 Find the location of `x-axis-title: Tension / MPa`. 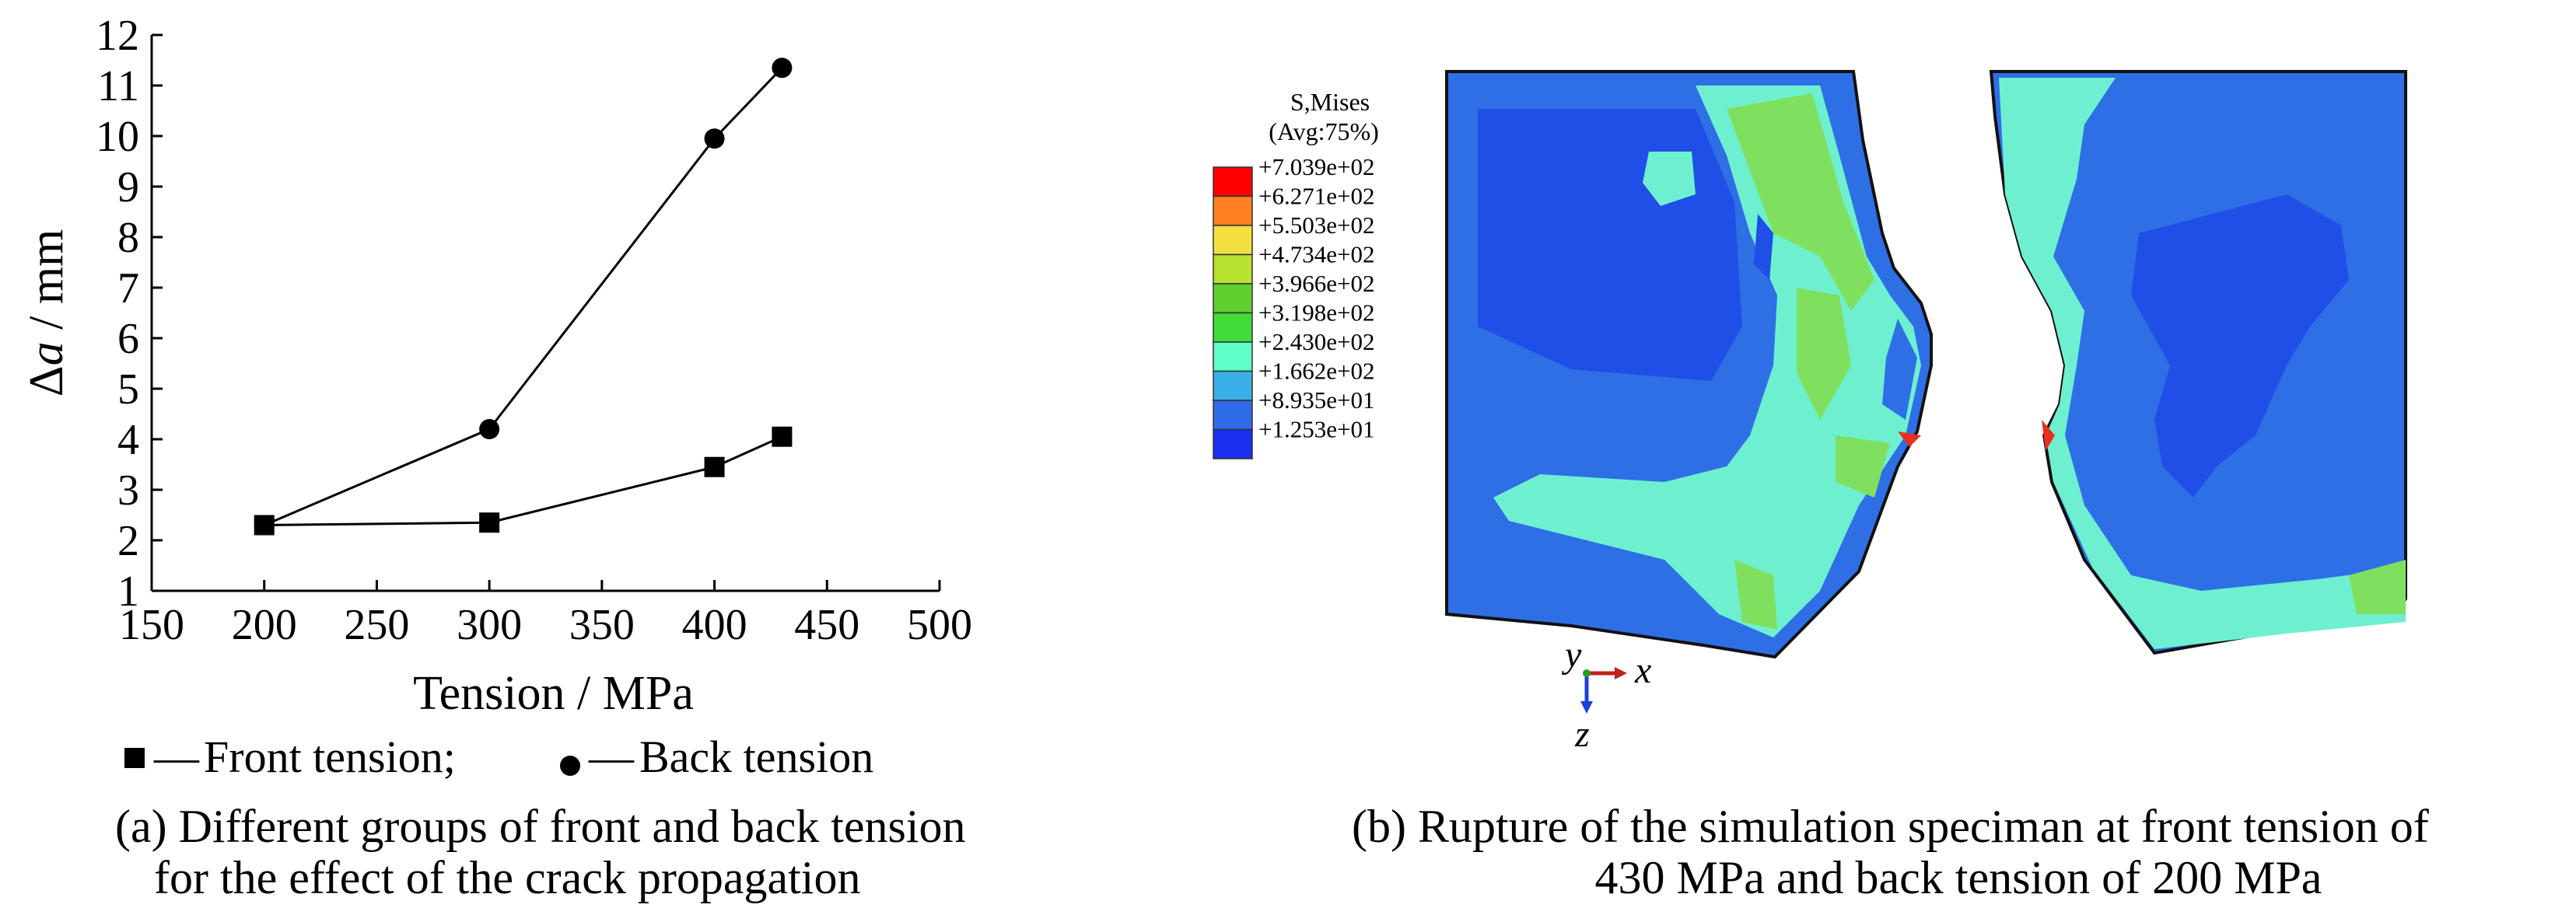

x-axis-title: Tension / MPa is located at coordinates (554, 693).